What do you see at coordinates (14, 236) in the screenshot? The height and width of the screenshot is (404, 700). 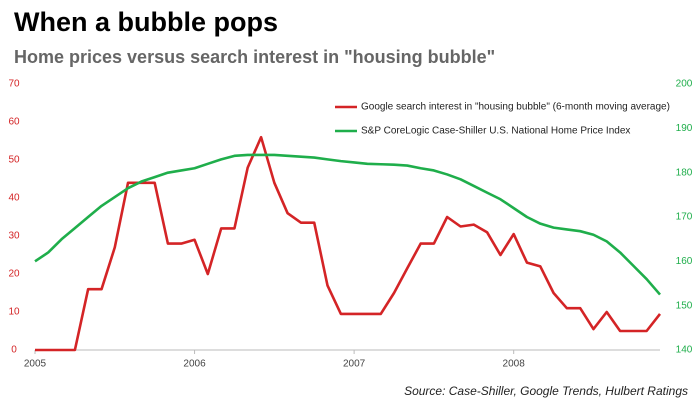 I see `y-tick-label: 30` at bounding box center [14, 236].